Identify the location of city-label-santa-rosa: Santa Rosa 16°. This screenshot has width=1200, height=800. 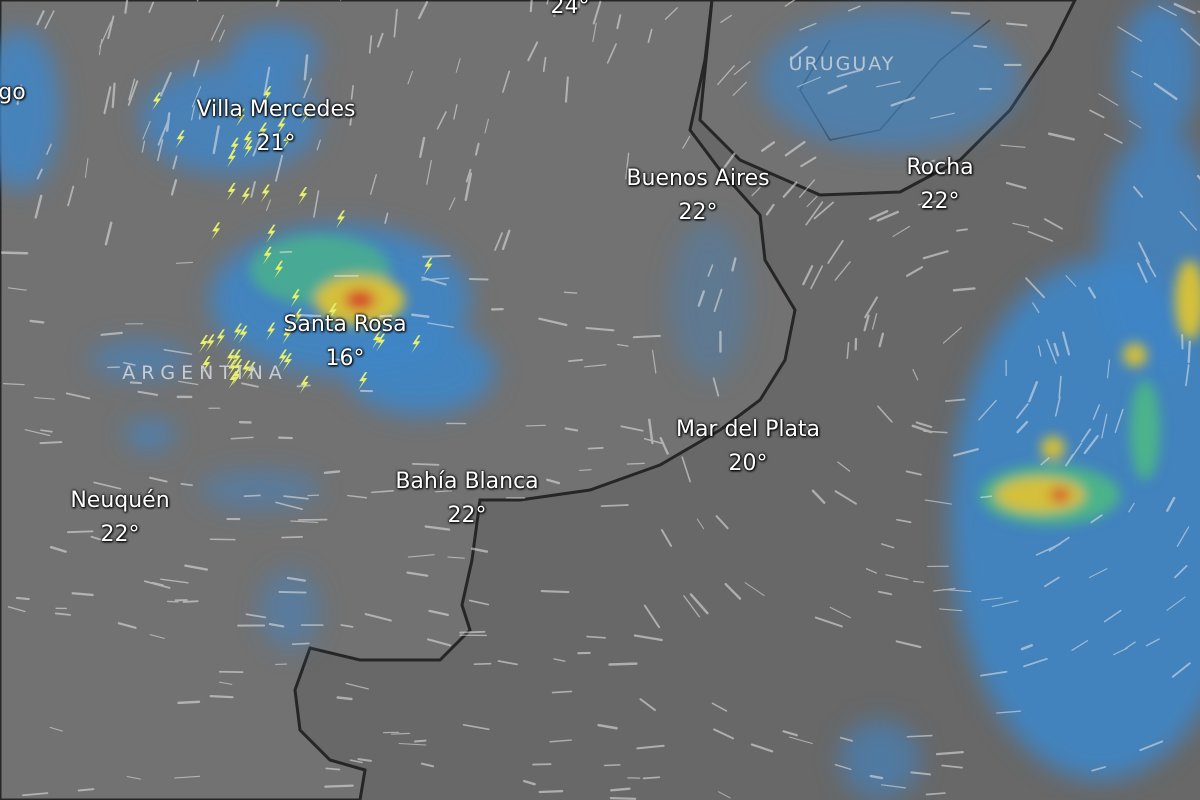
(344, 342).